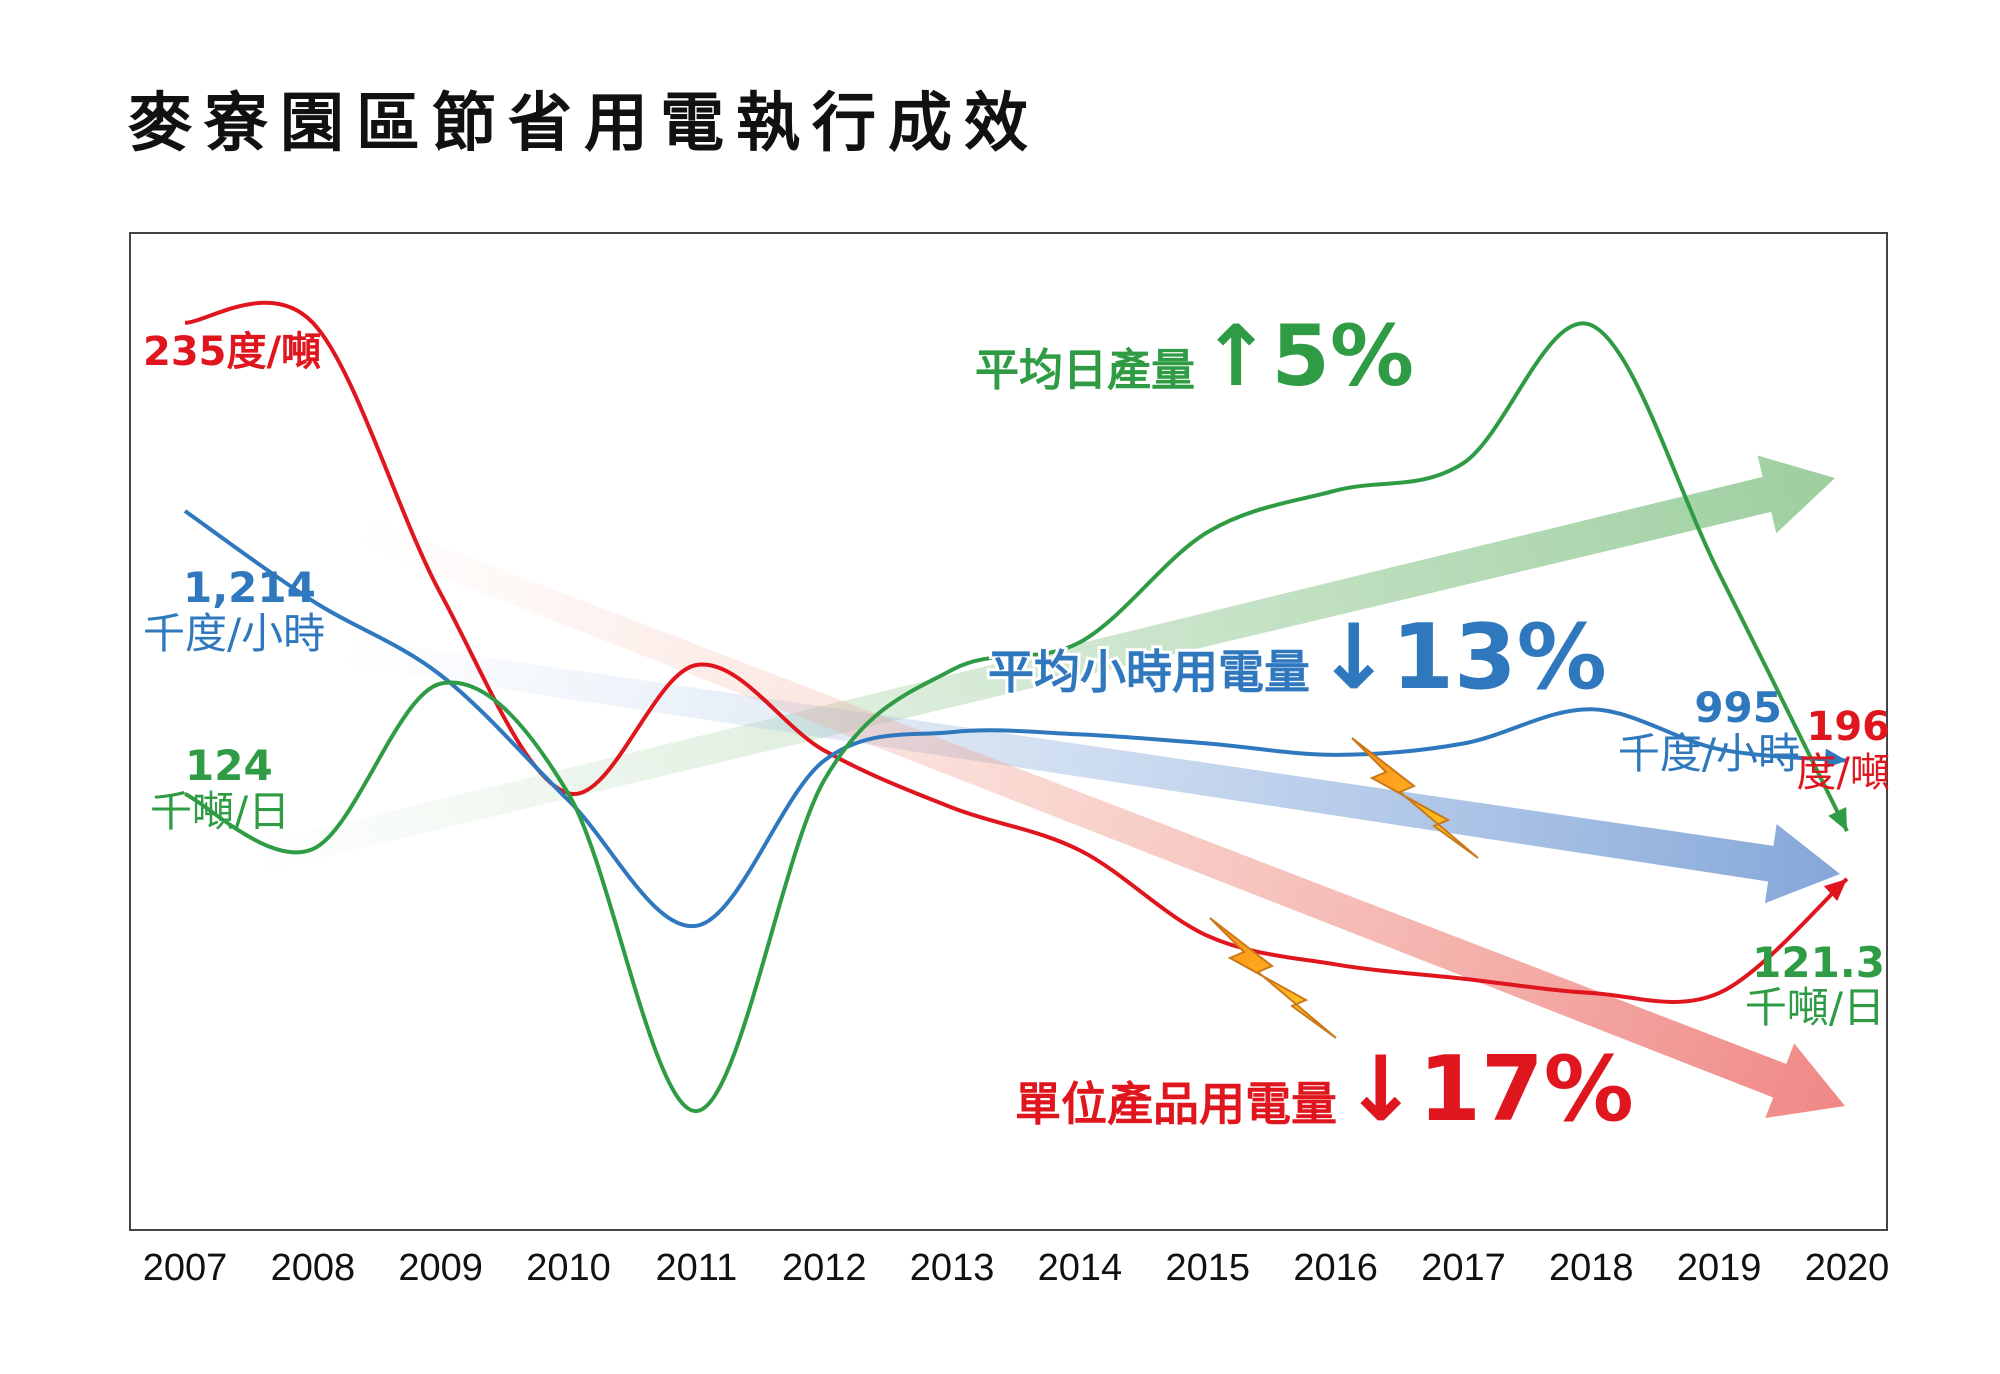 The image size is (2000, 1374). What do you see at coordinates (249, 587) in the screenshot?
I see `series-start-label: 1,214` at bounding box center [249, 587].